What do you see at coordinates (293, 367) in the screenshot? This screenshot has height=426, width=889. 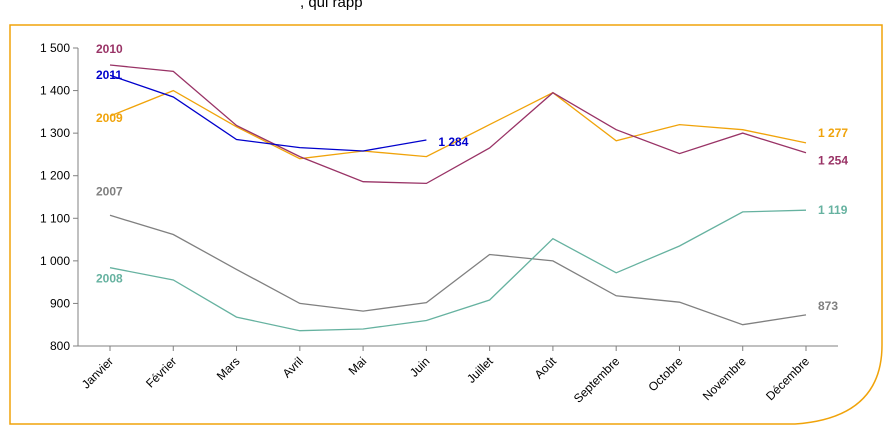 I see `x-tick-label: Avril` at bounding box center [293, 367].